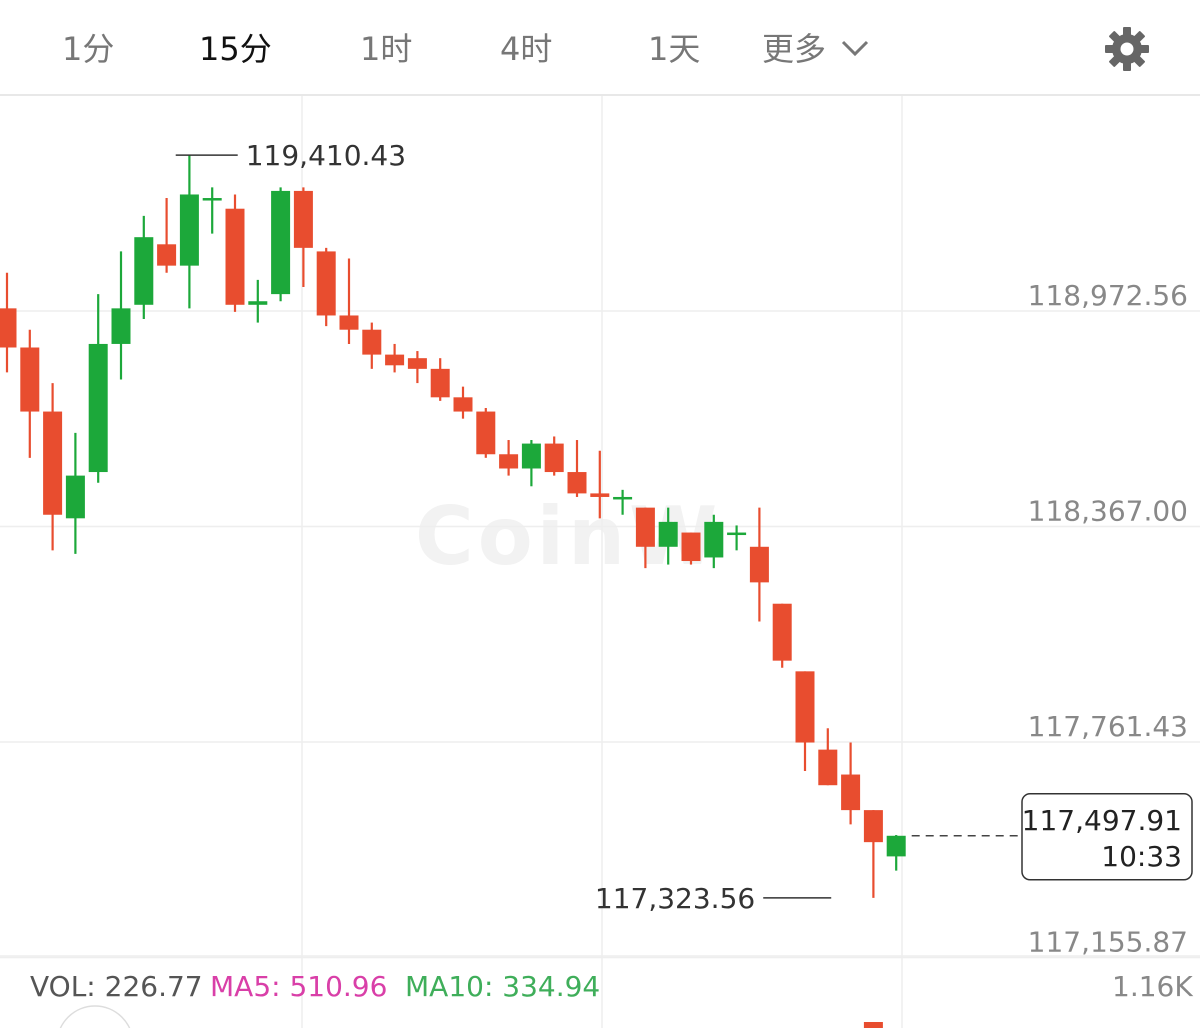  I want to click on volume-axis-max: 1.16K, so click(1152, 986).